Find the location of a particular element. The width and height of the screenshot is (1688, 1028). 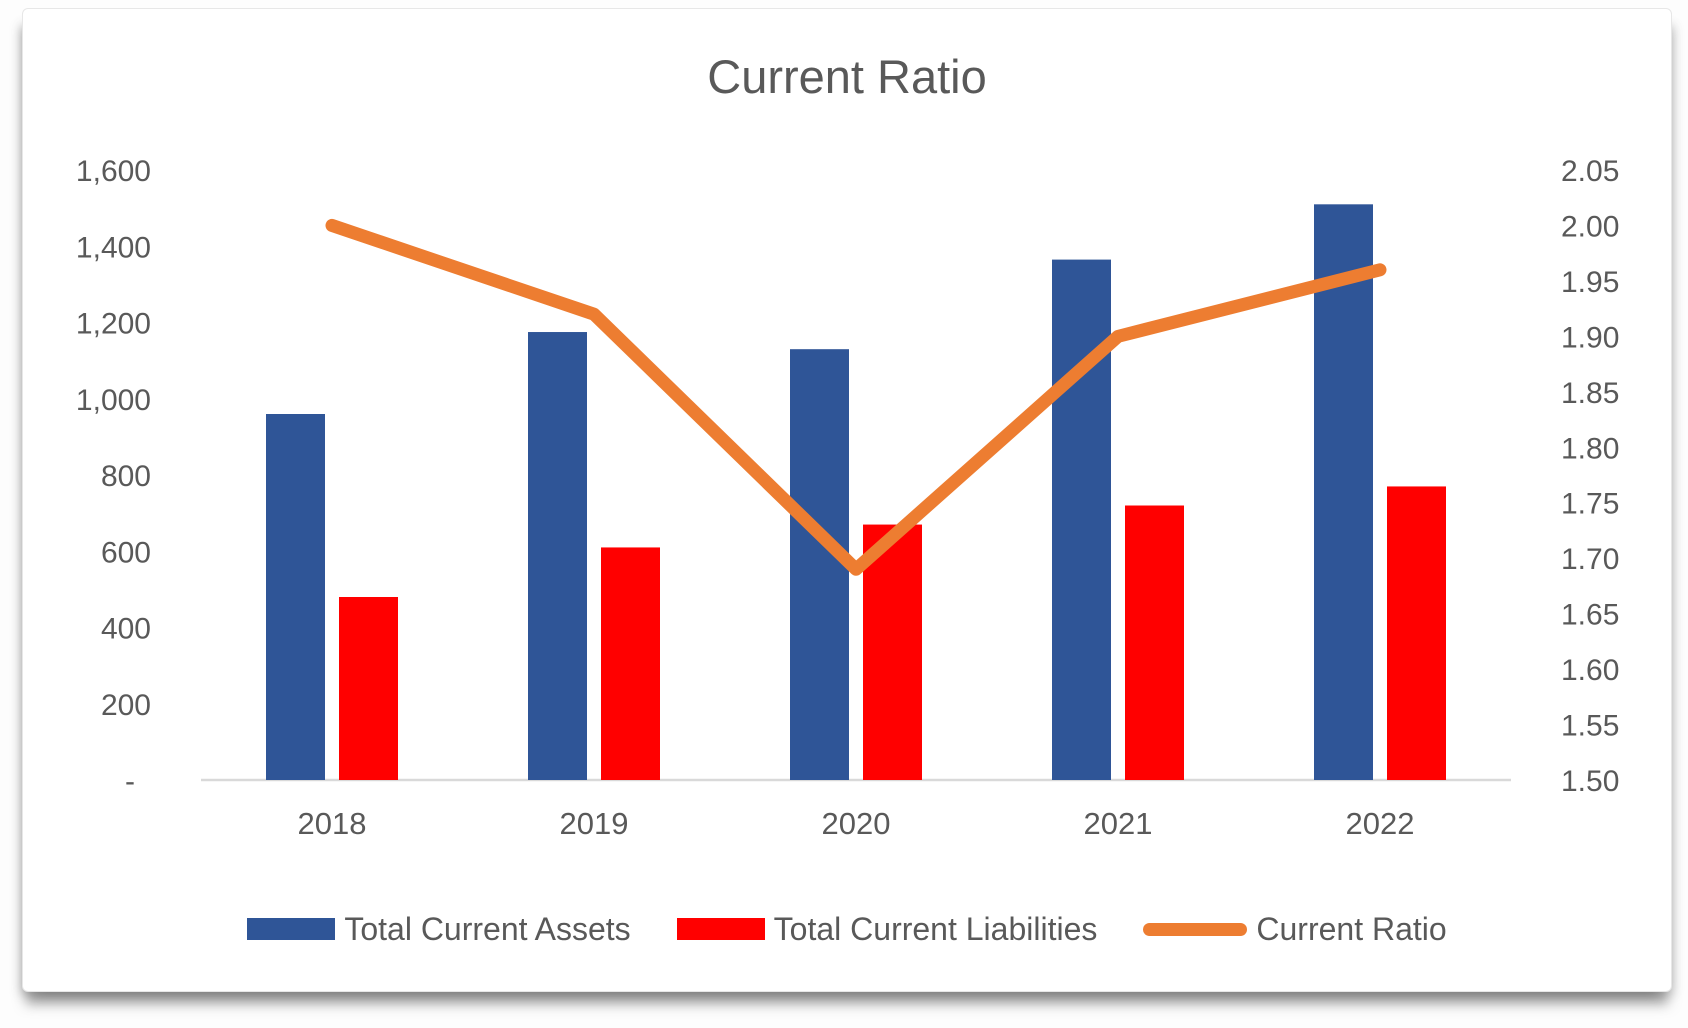

bar-total-current-liabilities-2021 is located at coordinates (1154, 642).